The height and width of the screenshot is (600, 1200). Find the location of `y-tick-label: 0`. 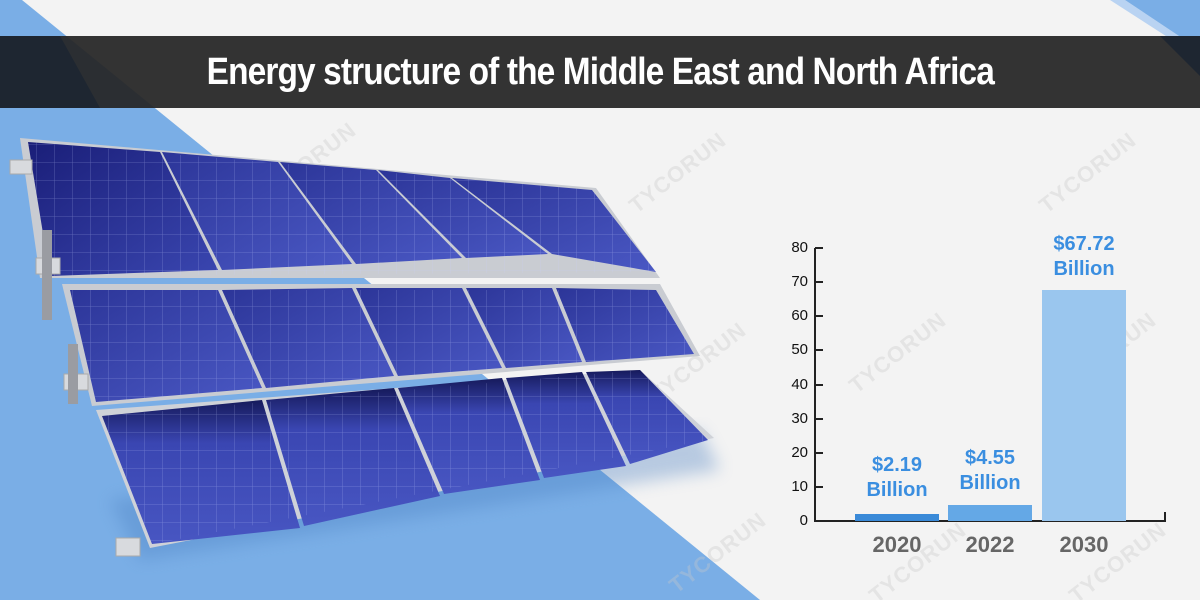

y-tick-label: 0 is located at coordinates (803, 520).